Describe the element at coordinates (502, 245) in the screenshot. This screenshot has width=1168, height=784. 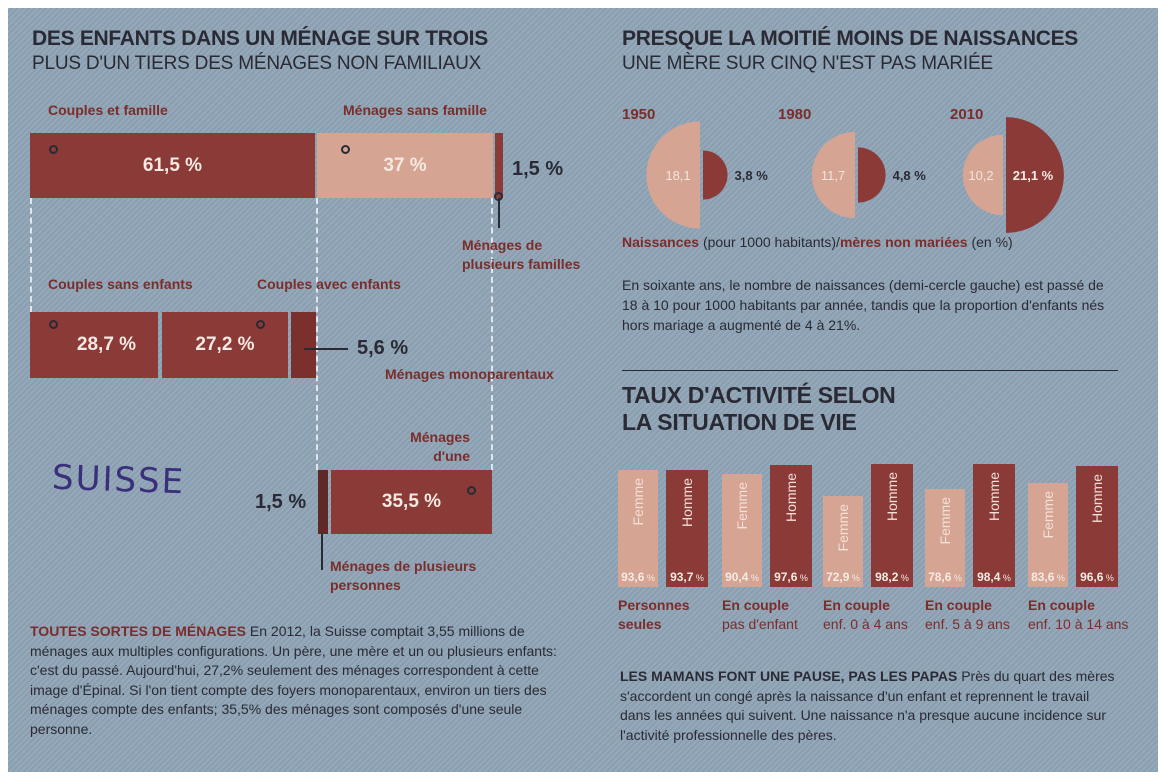
I see `label-line: Ménages de` at that location.